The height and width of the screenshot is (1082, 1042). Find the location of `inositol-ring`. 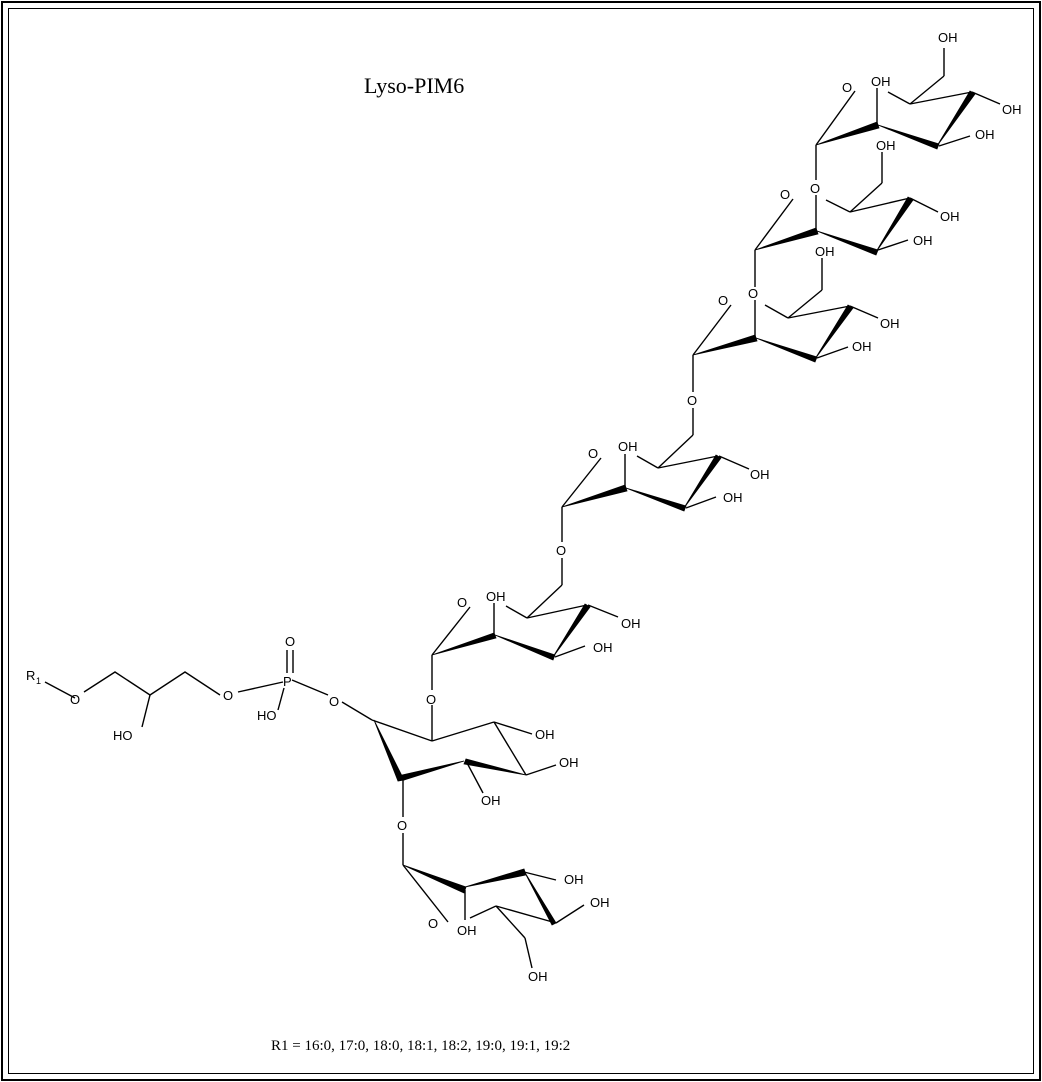

inositol-ring is located at coordinates (464, 761).